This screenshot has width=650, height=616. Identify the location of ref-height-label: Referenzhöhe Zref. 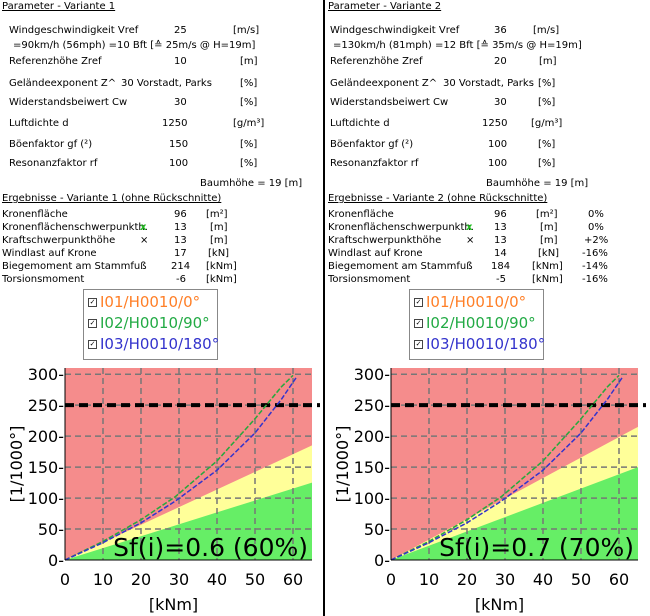
(376, 61).